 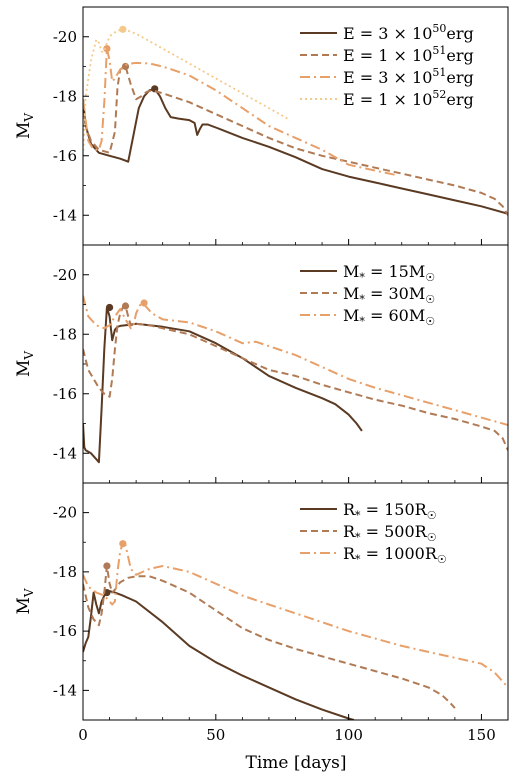 I want to click on legend-label-4: E = 1 × 1052erg, so click(x=408, y=98).